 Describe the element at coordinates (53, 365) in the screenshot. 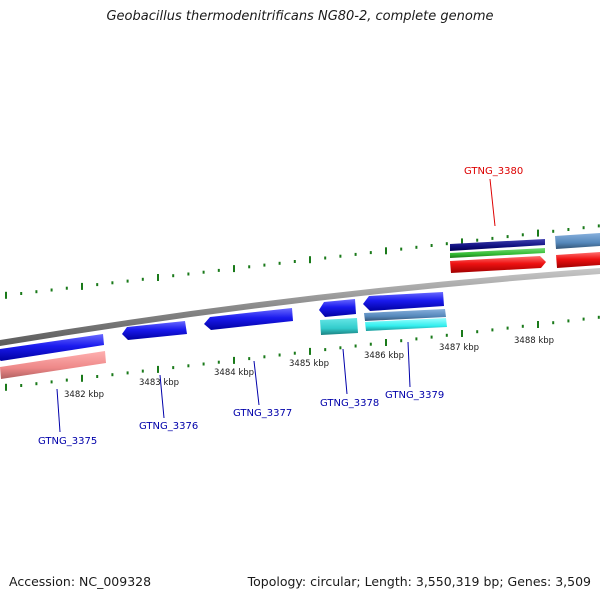

I see `gene-bar-pink` at that location.